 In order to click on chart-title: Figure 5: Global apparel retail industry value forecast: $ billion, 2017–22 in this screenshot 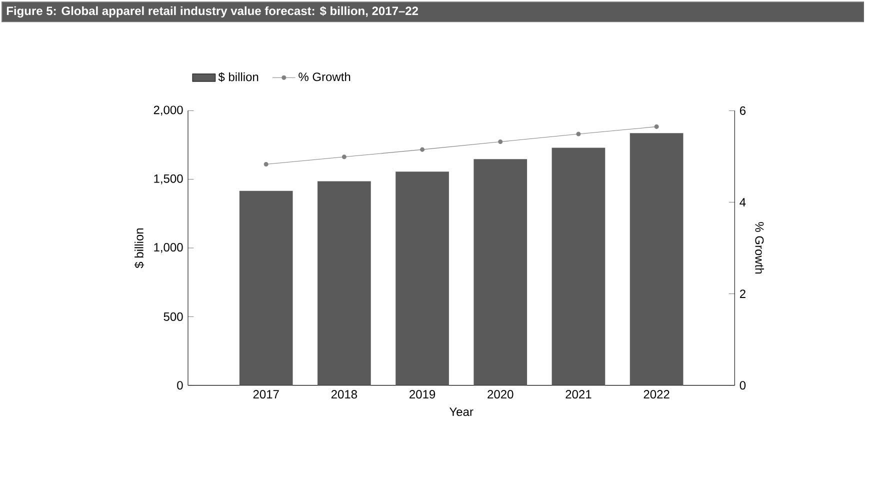, I will do `click(212, 12)`.